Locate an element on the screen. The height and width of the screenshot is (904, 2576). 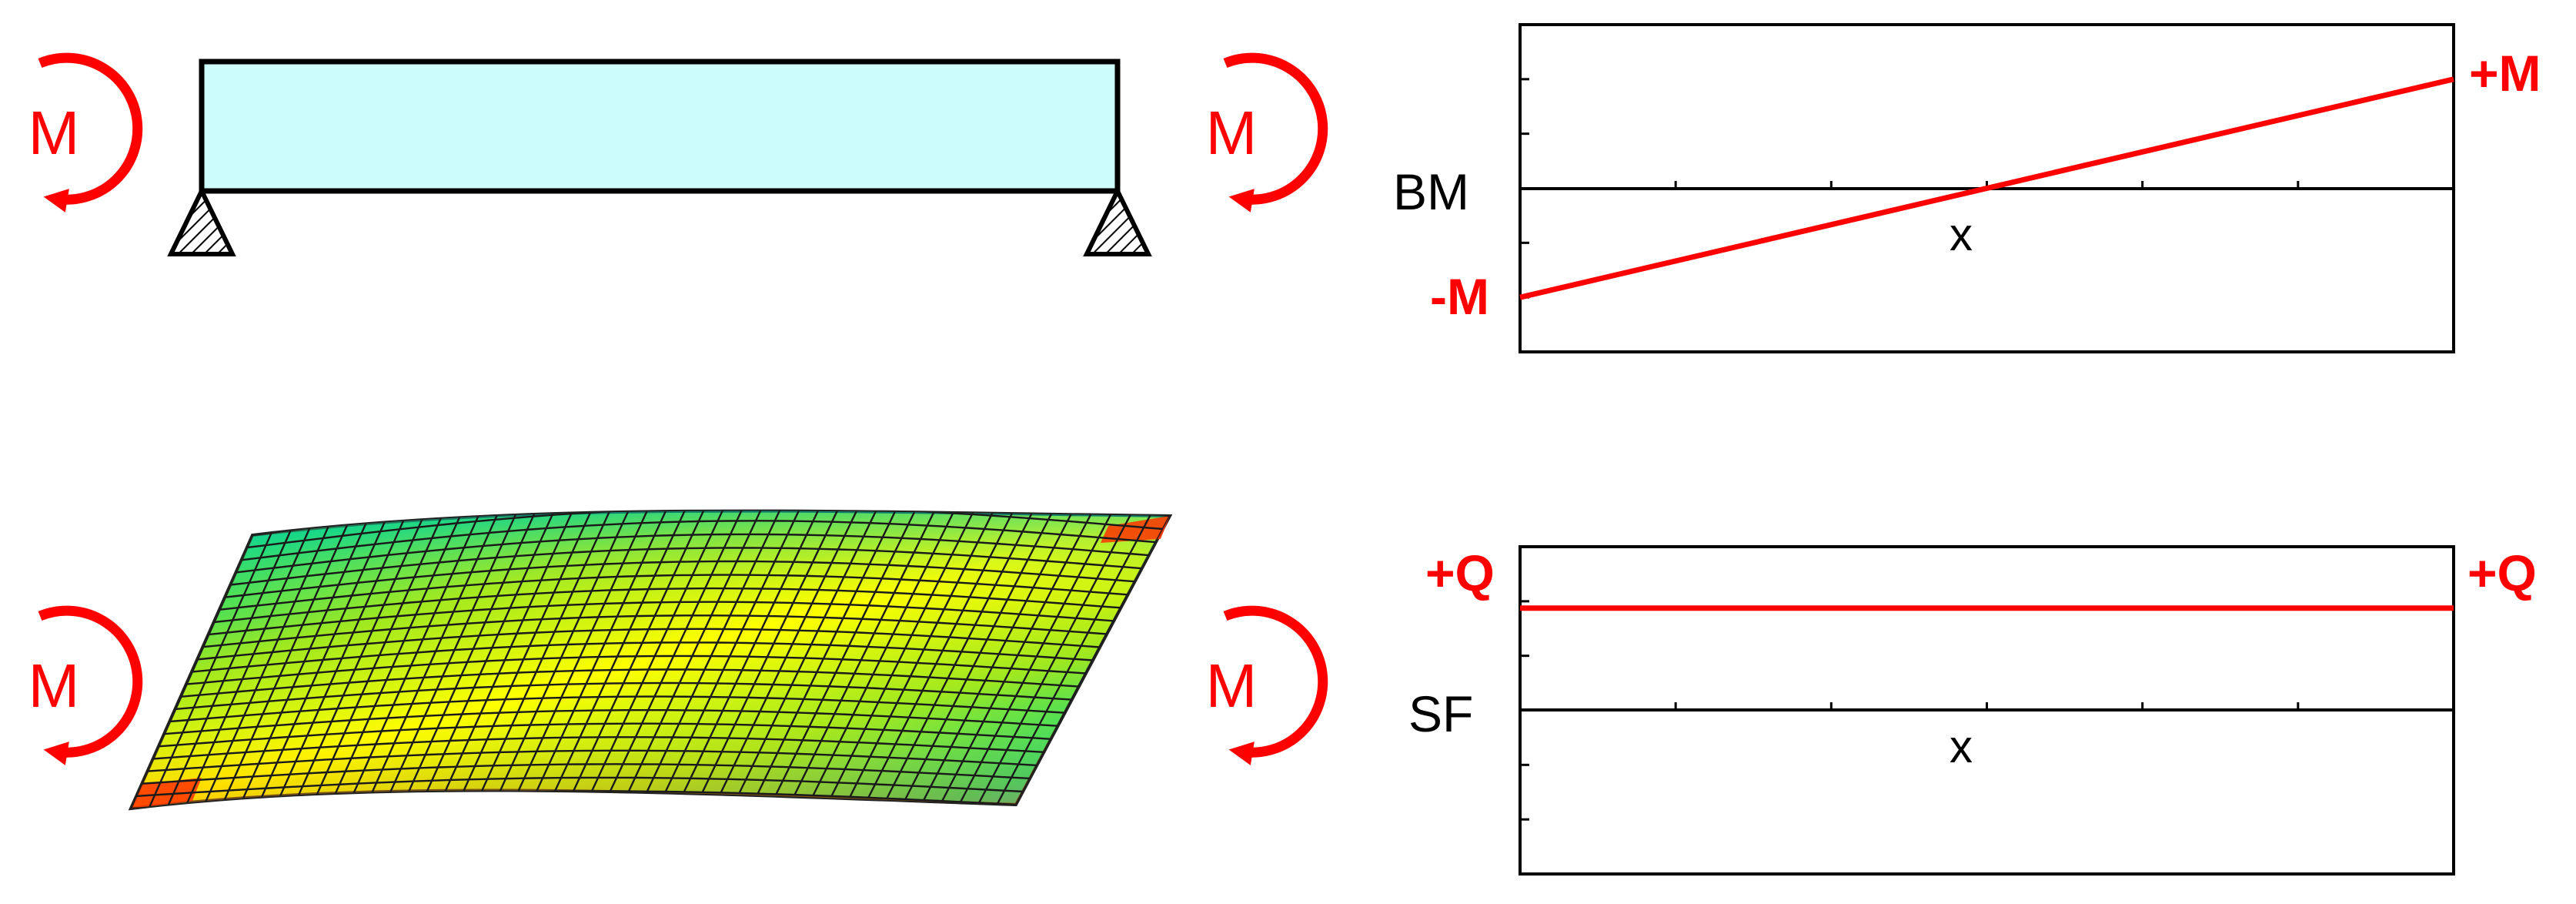
fe-mesh is located at coordinates (650, 660).